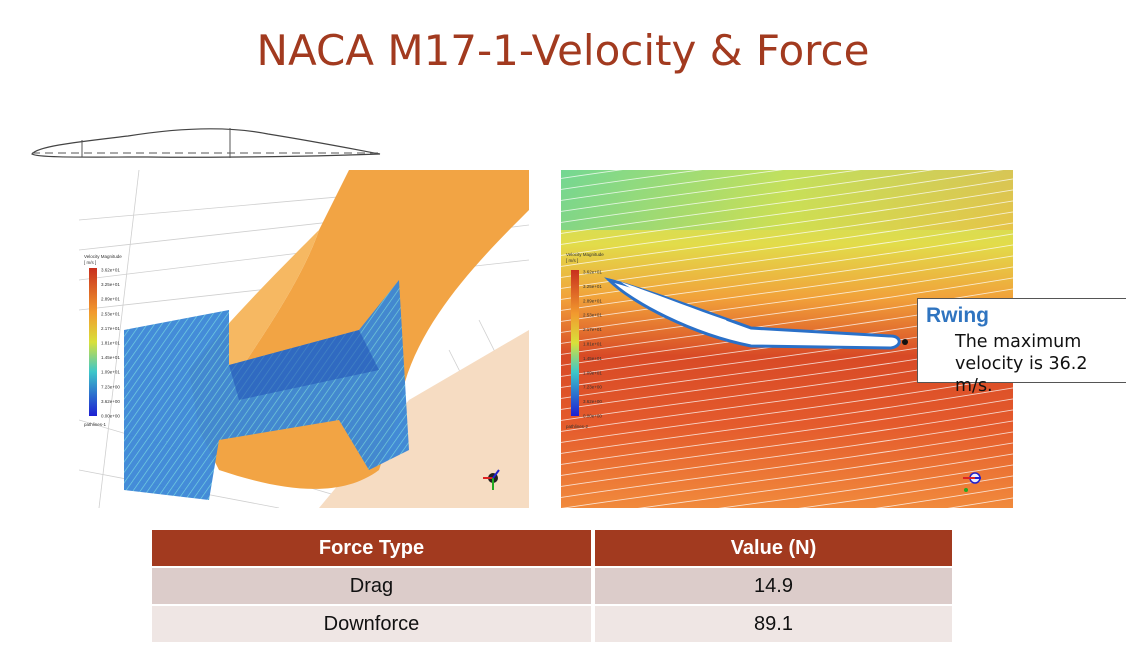  I want to click on header-value: Value (N), so click(773, 548).